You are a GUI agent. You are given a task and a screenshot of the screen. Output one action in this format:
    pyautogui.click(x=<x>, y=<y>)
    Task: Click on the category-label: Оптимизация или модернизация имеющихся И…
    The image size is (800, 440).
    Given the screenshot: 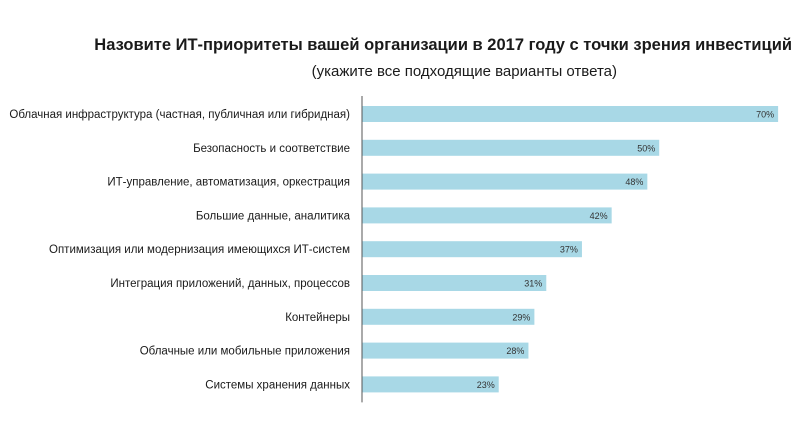 What is the action you would take?
    pyautogui.click(x=199, y=250)
    